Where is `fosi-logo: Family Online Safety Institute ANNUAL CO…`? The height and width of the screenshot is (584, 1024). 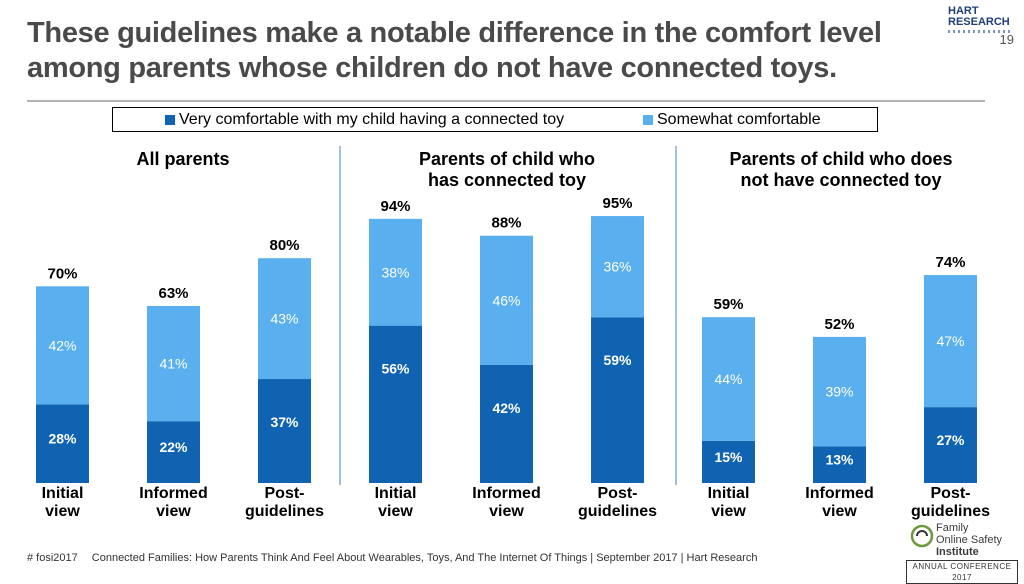
fosi-logo: Family Online Safety Institute ANNUAL CO… is located at coordinates (962, 553).